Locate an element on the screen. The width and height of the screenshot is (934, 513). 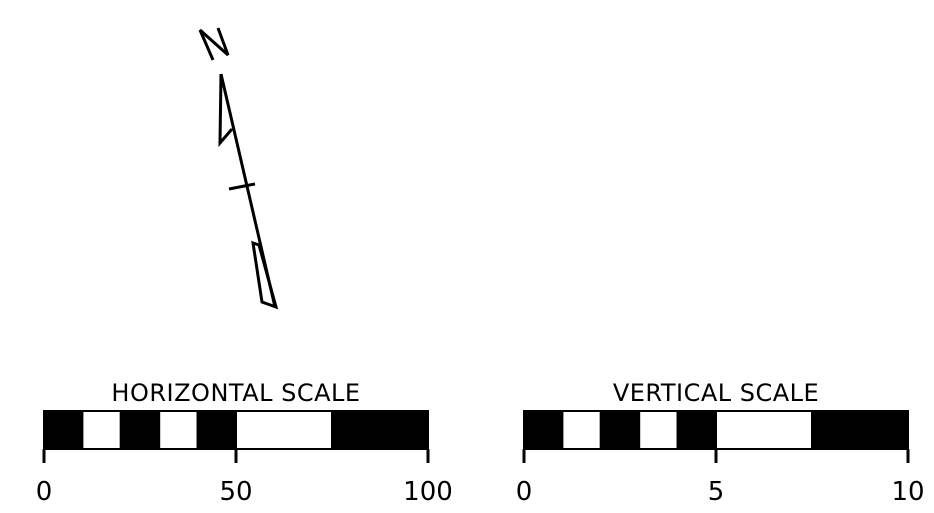
horizontal-scale-title: HORIZONTAL SCALE is located at coordinates (235, 393).